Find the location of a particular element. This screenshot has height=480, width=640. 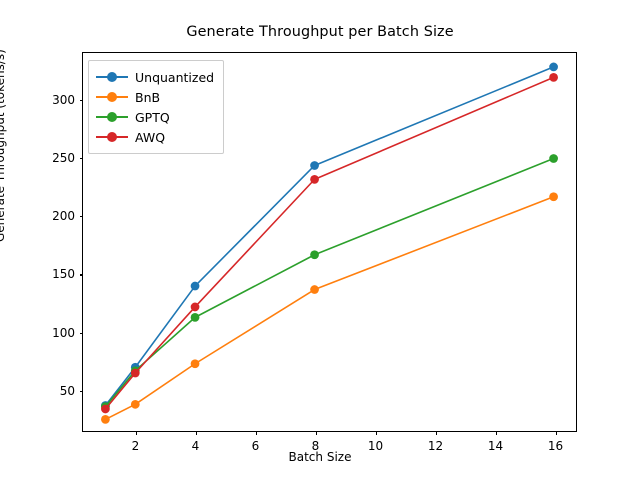

legend-item-bnb: BnB is located at coordinates (155, 97).